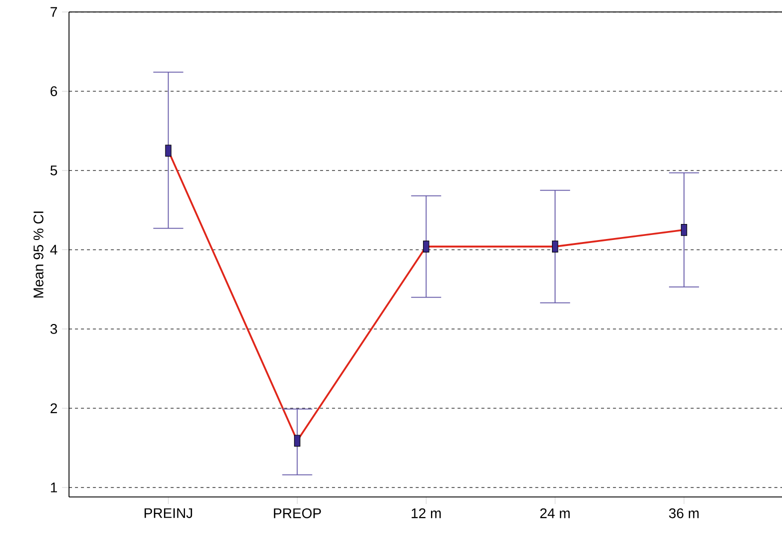 This screenshot has width=782, height=533. Describe the element at coordinates (53, 408) in the screenshot. I see `y-tick-label: 2` at that location.